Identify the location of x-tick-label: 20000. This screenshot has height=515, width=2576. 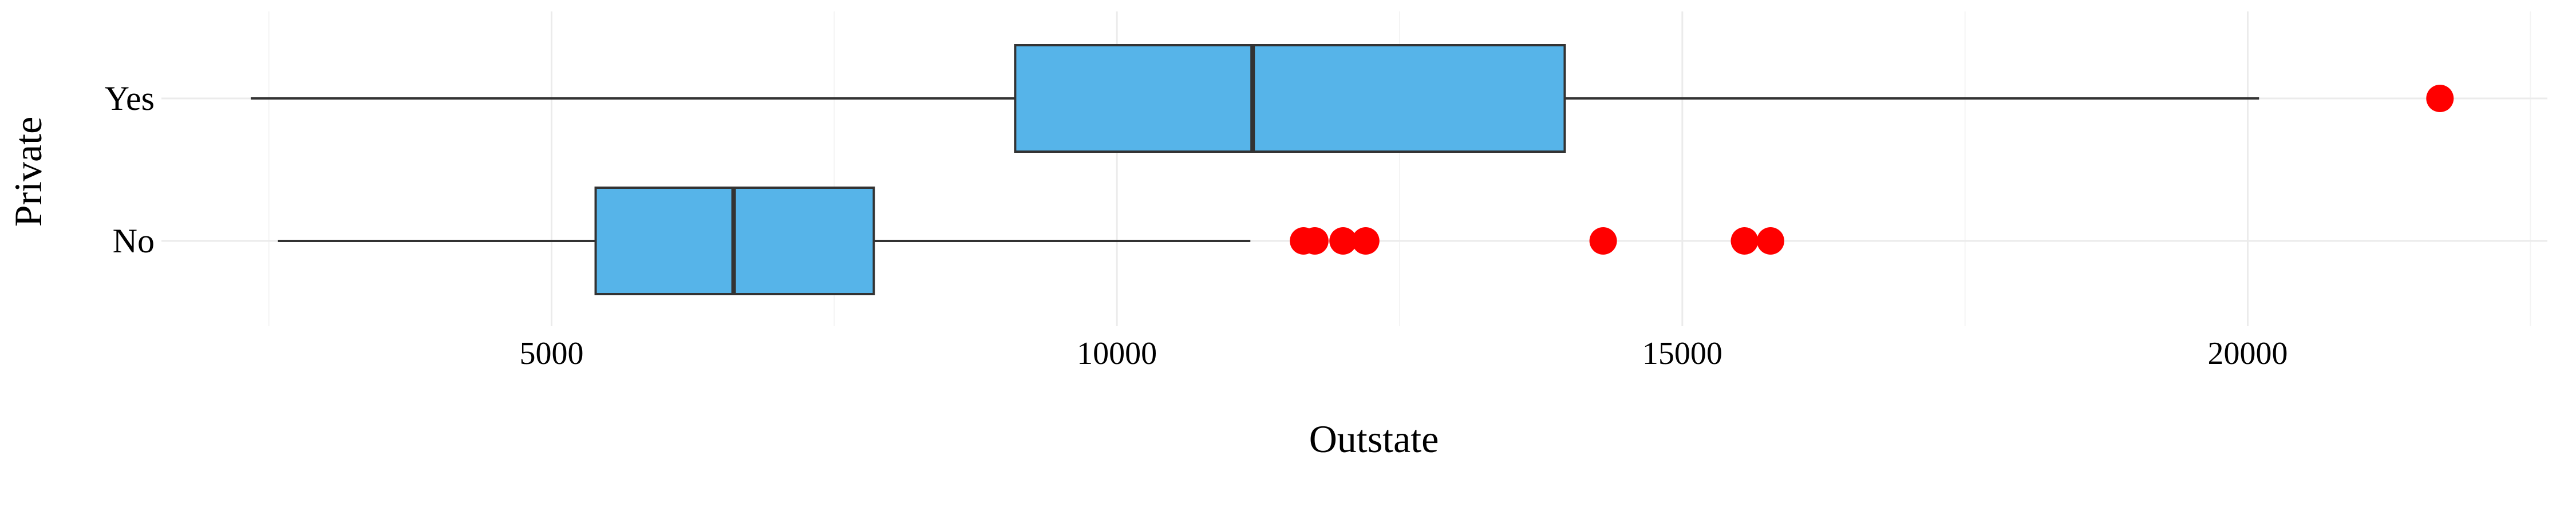
(2248, 353).